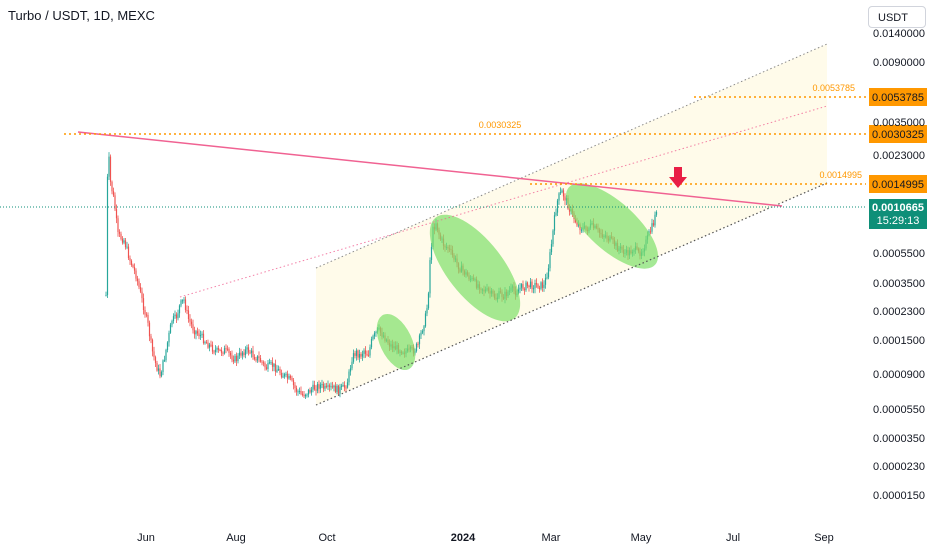 This screenshot has height=550, width=932. What do you see at coordinates (898, 185) in the screenshot?
I see `level-price-tag-text: 0.0014995` at bounding box center [898, 185].